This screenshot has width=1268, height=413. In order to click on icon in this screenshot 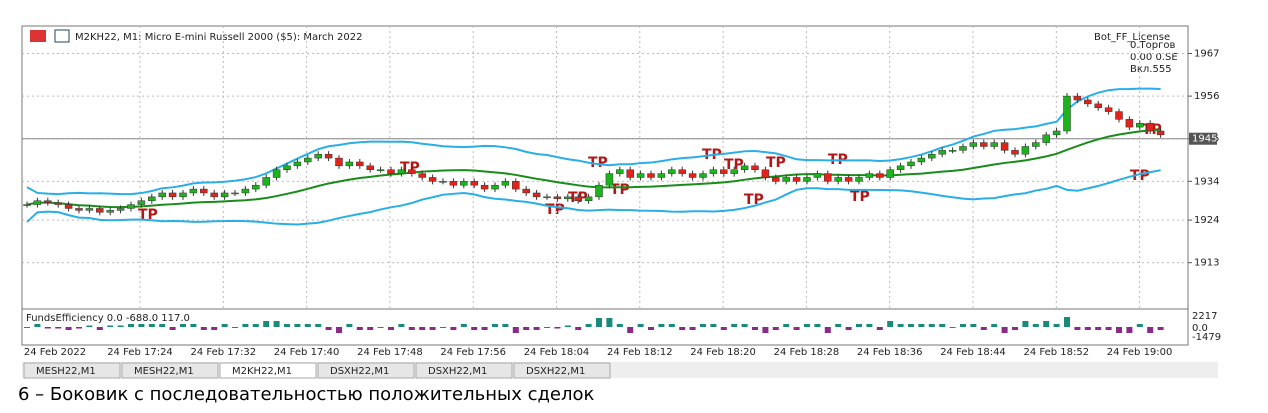, I will do `click(62, 36)`.